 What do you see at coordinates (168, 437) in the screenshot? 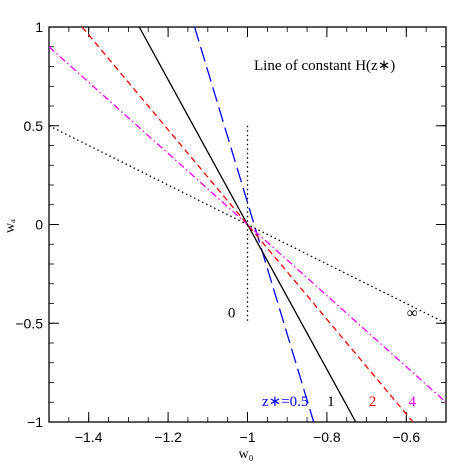
I see `x-tick-label: −1.2` at bounding box center [168, 437].